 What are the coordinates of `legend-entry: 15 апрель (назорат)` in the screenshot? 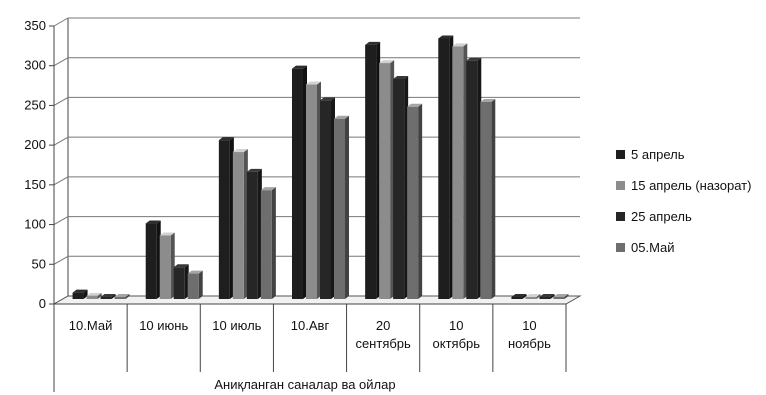 It's located at (683, 185).